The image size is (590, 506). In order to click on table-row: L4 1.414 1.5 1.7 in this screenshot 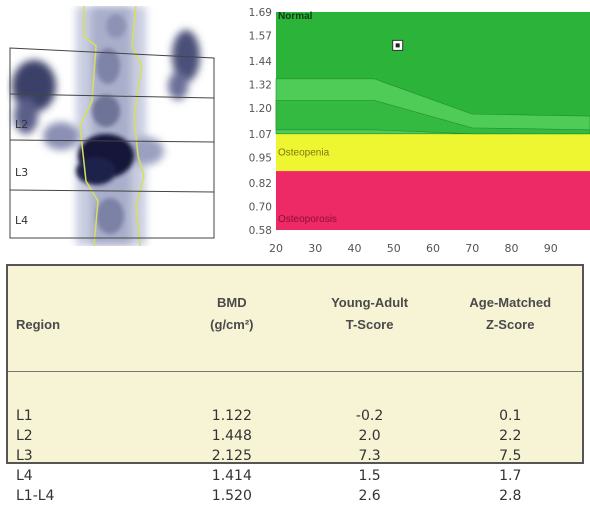, I will do `click(295, 476)`.